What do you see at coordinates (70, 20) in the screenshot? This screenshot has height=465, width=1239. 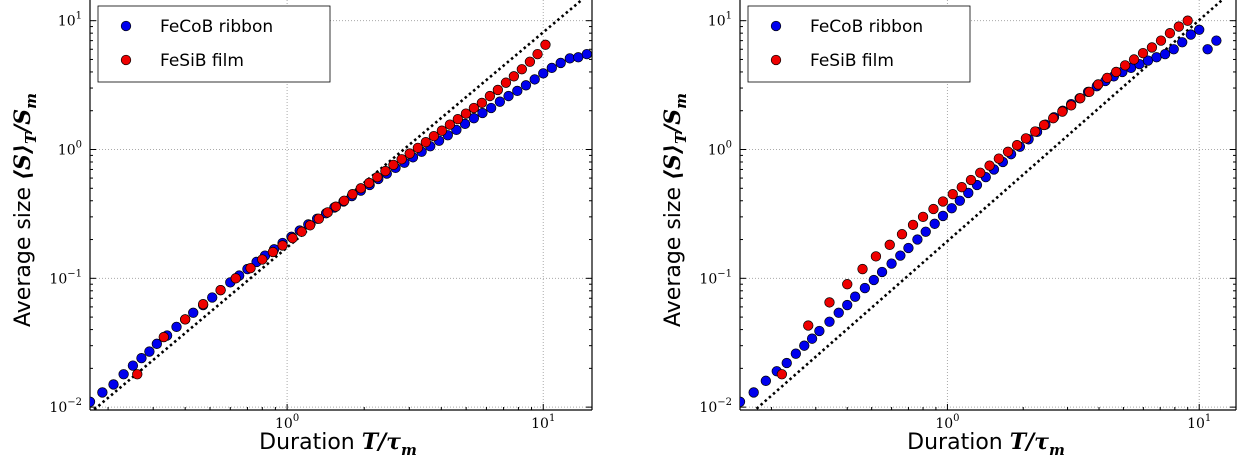 I see `y-tick-label: 10¹` at bounding box center [70, 20].